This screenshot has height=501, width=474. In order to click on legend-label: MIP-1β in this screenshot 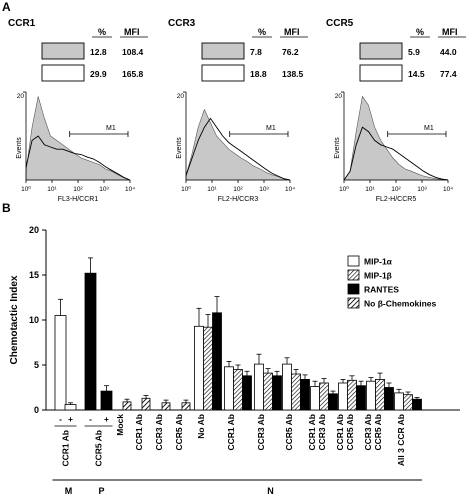, I will do `click(378, 276)`.